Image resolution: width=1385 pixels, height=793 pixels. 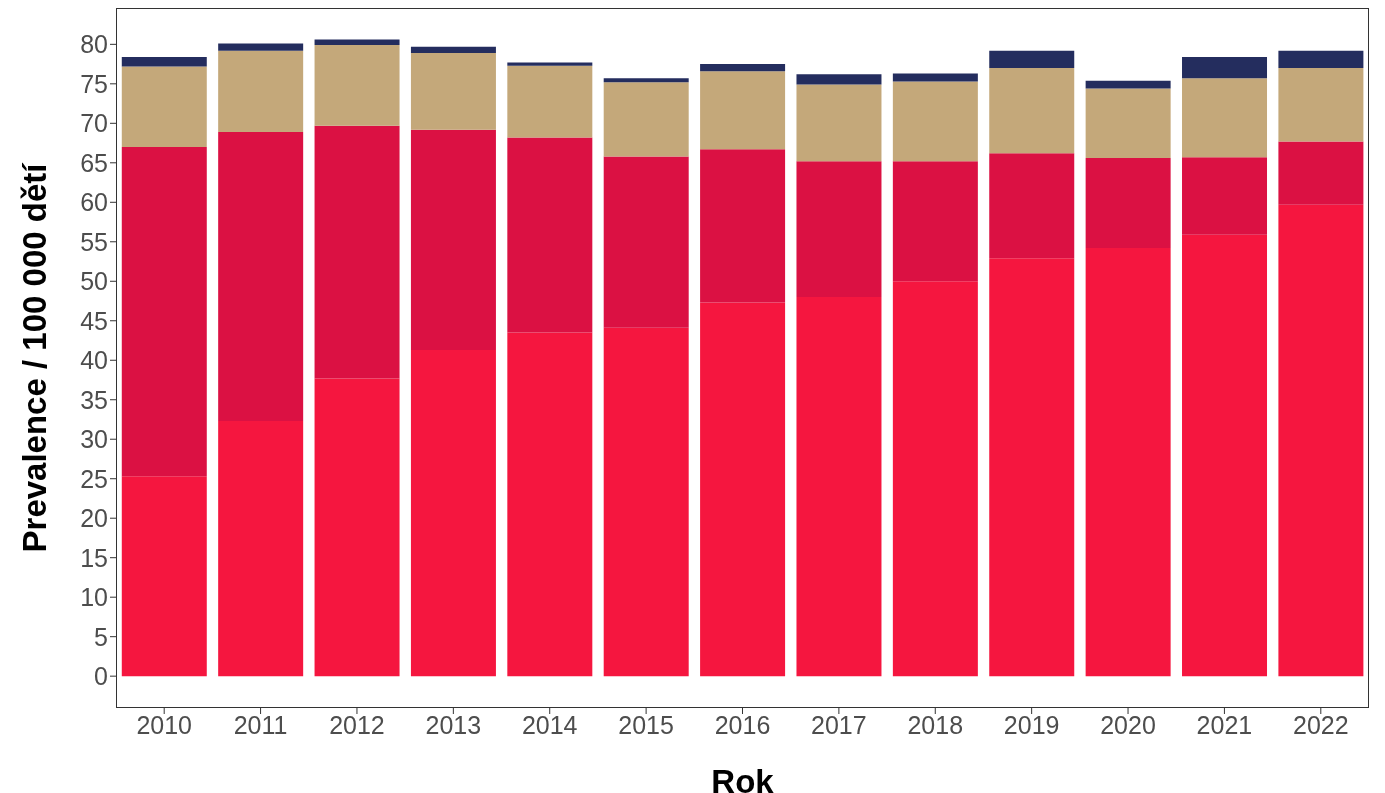 I want to click on y-tick-label: 30, so click(x=94, y=439).